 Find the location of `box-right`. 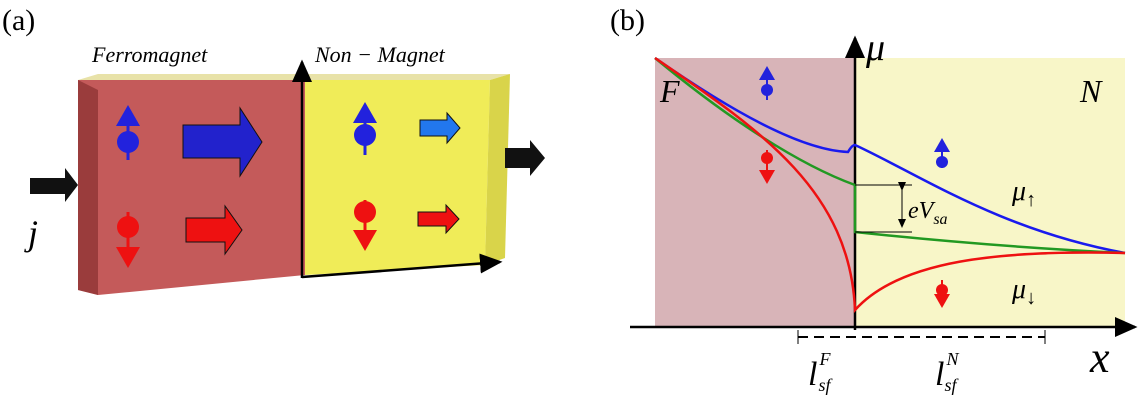

box-right is located at coordinates (497, 169).